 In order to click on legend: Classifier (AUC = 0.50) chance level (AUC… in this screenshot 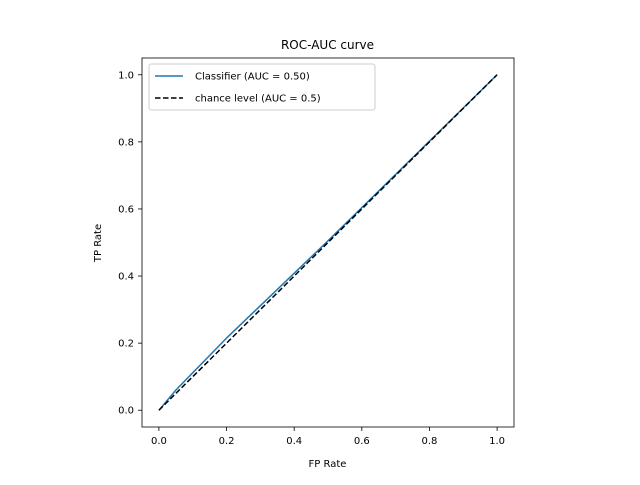, I will do `click(262, 87)`.